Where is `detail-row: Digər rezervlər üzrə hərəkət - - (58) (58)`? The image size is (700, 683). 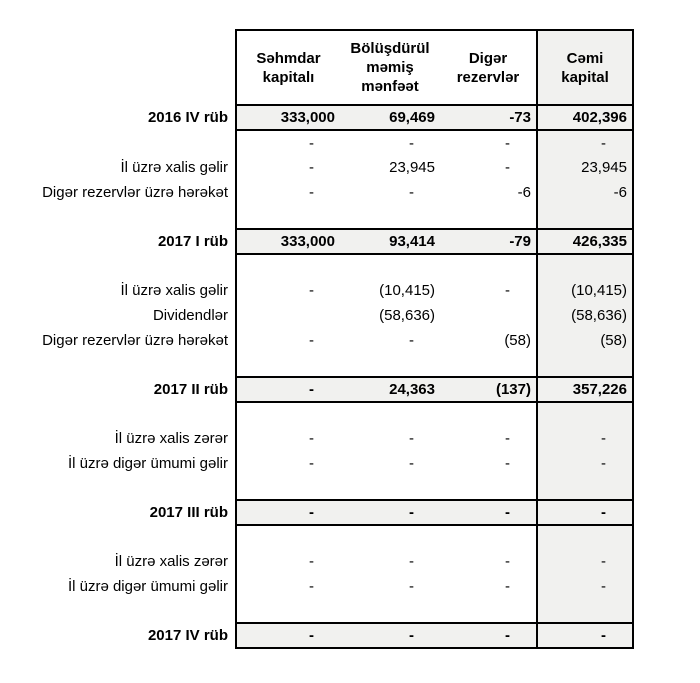
detail-row: Digər rezervlər üzrə hərəkət - - (58) (58) is located at coordinates (317, 340).